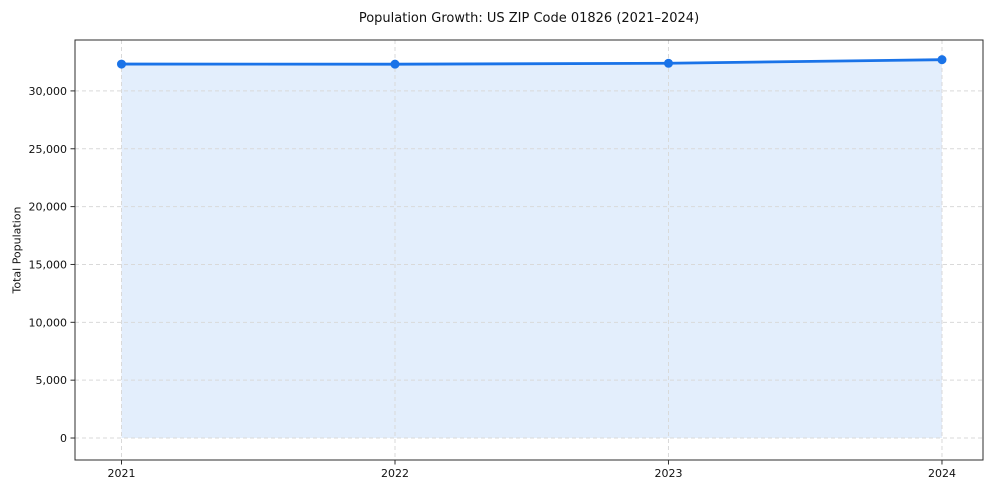 This screenshot has width=1000, height=500. Describe the element at coordinates (532, 62) in the screenshot. I see `trend-line` at that location.